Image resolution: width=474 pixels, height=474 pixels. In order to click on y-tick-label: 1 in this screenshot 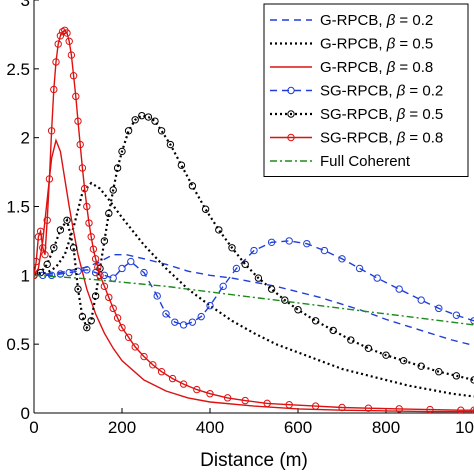, I will do `click(25, 275)`.